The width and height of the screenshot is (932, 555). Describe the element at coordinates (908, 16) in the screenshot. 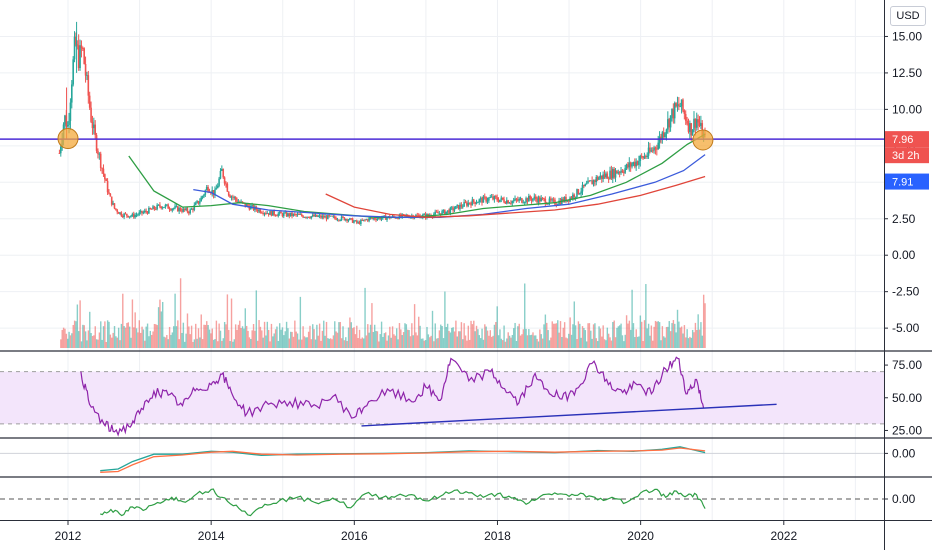

I see `currency-button: USD` at that location.